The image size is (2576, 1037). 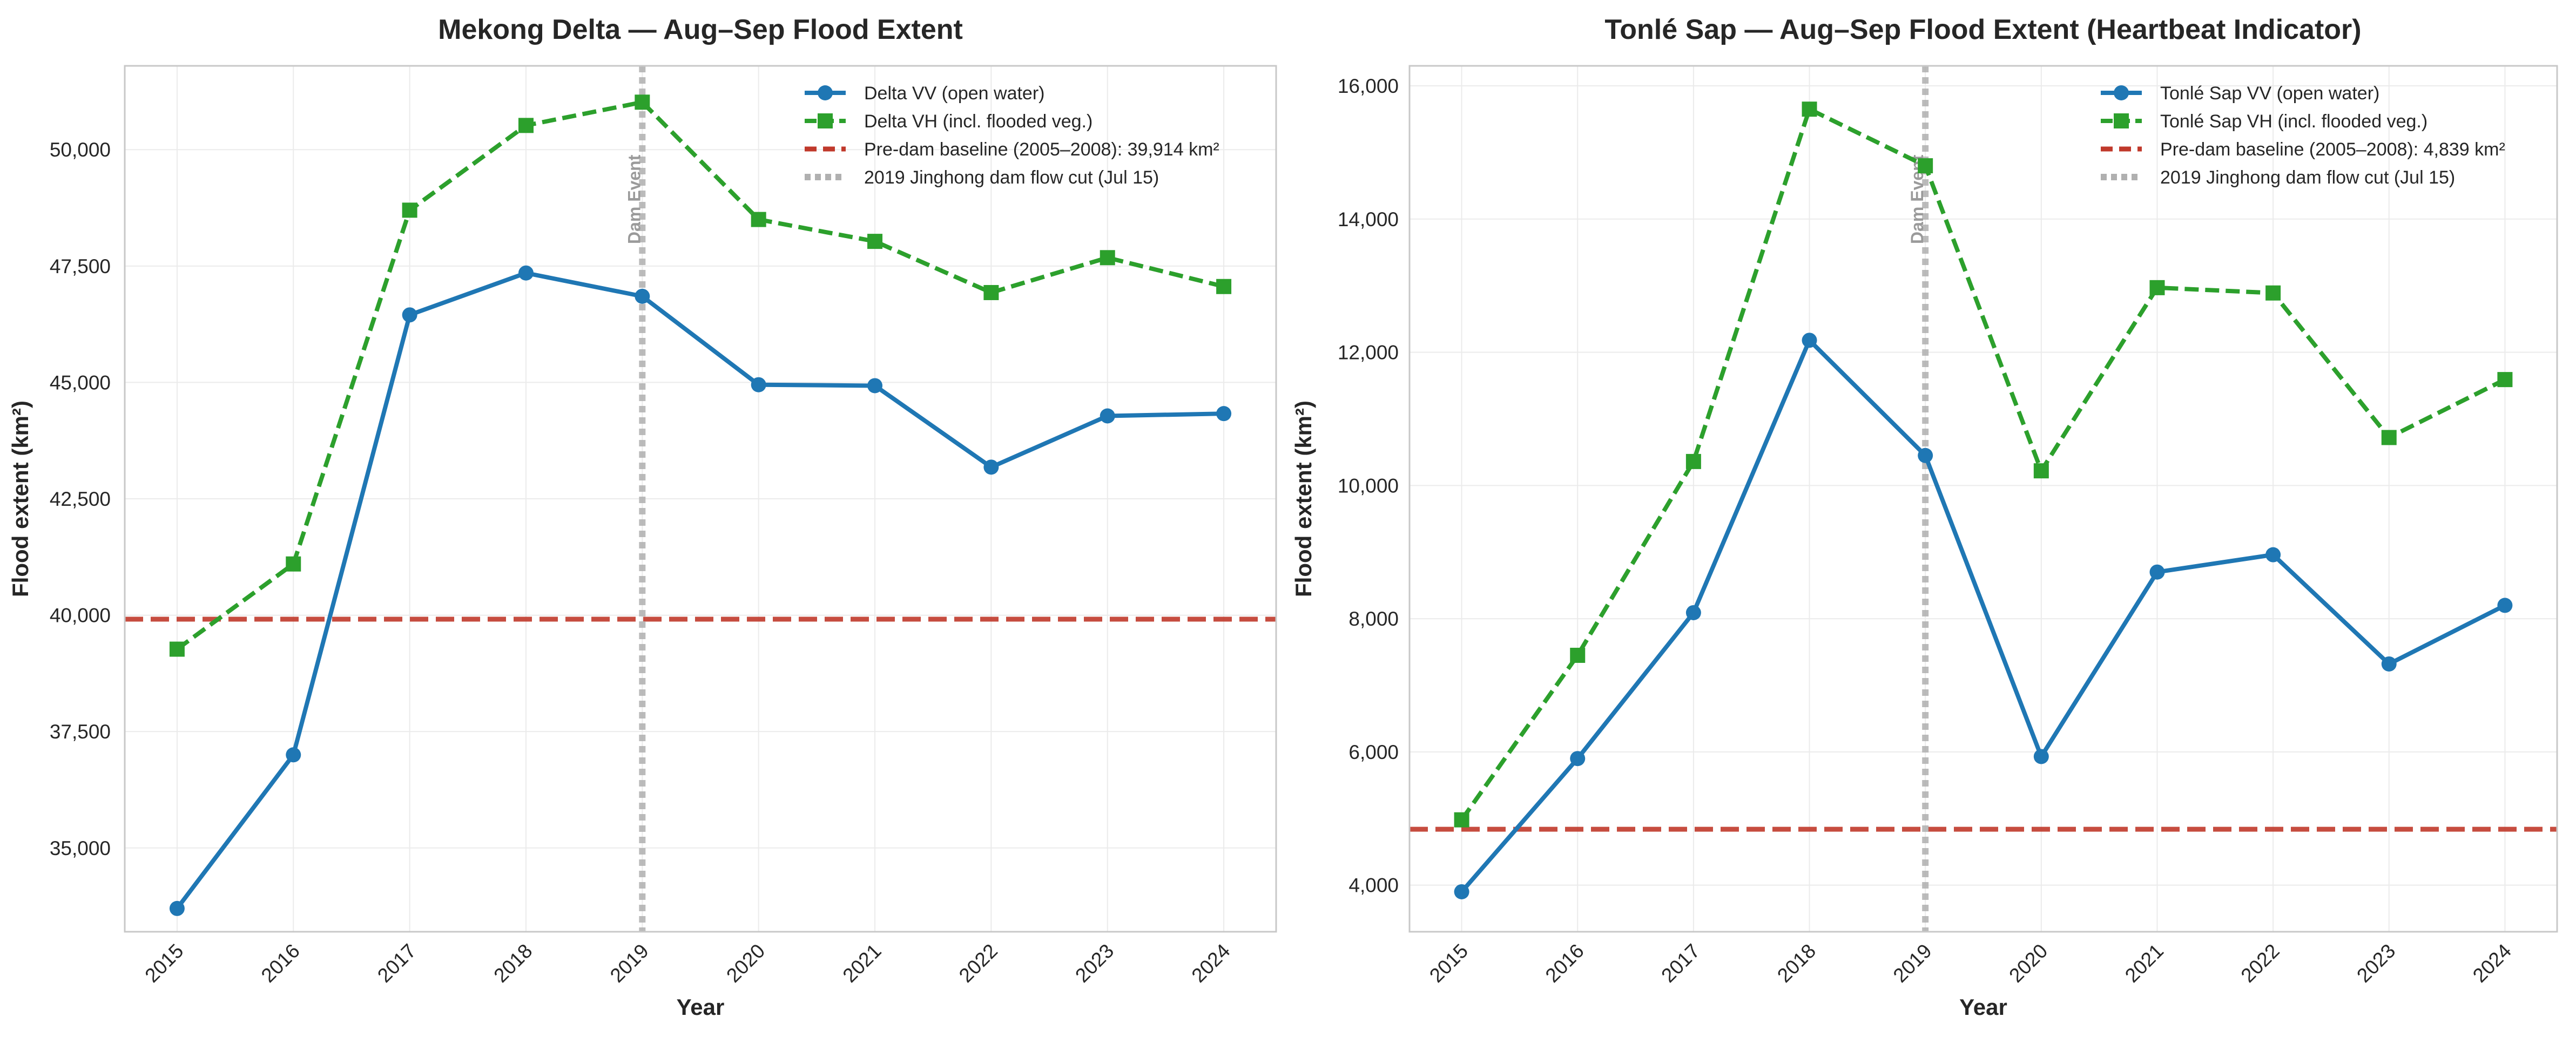 What do you see at coordinates (954, 93) in the screenshot?
I see `legend-label: Delta VV (open water)` at bounding box center [954, 93].